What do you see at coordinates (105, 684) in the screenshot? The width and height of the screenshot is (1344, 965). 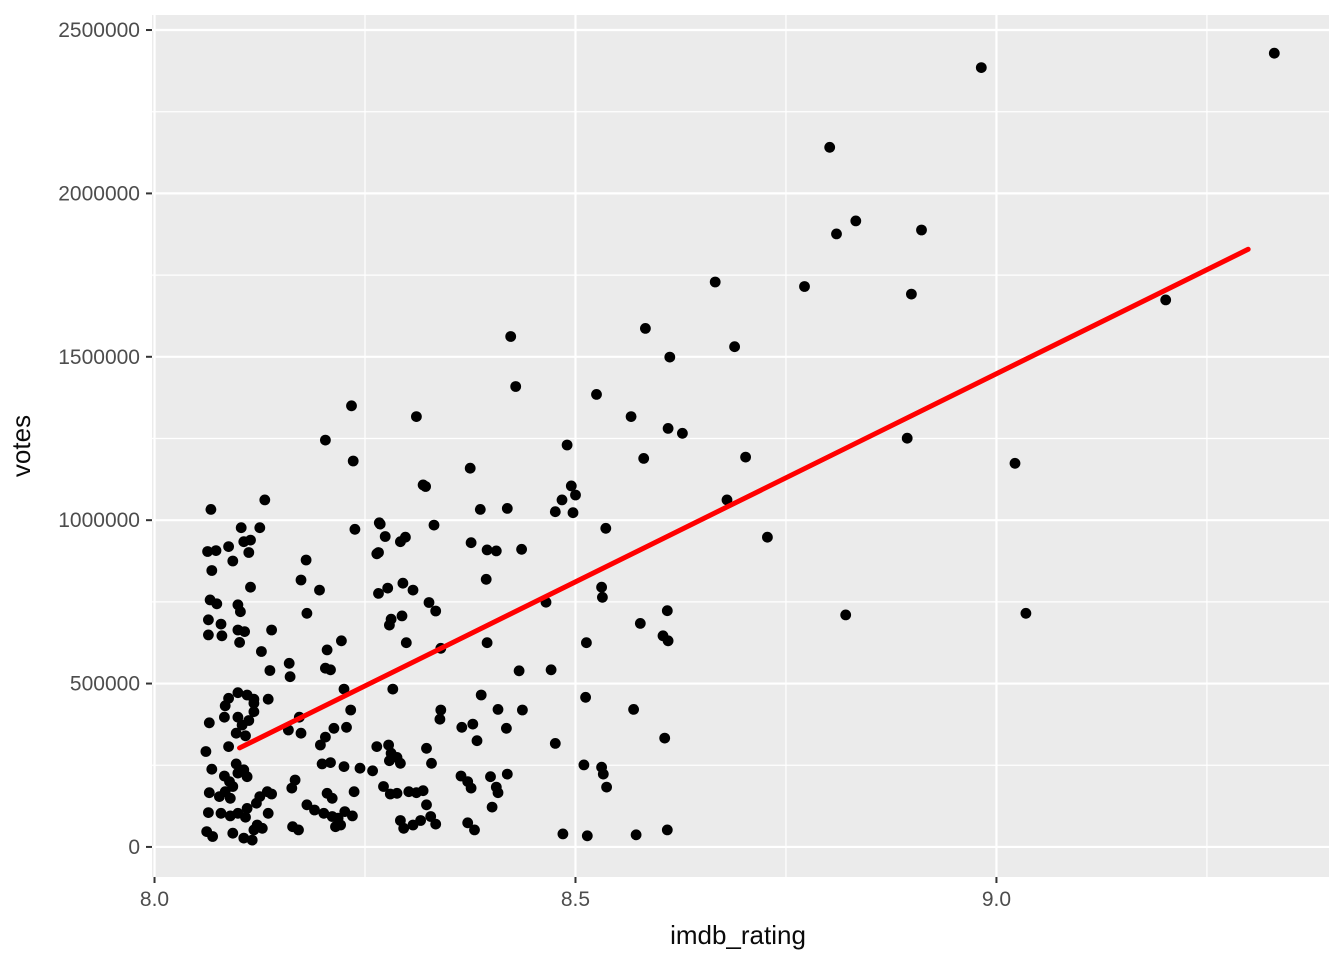 I see `y-tick-label: 500000` at bounding box center [105, 684].